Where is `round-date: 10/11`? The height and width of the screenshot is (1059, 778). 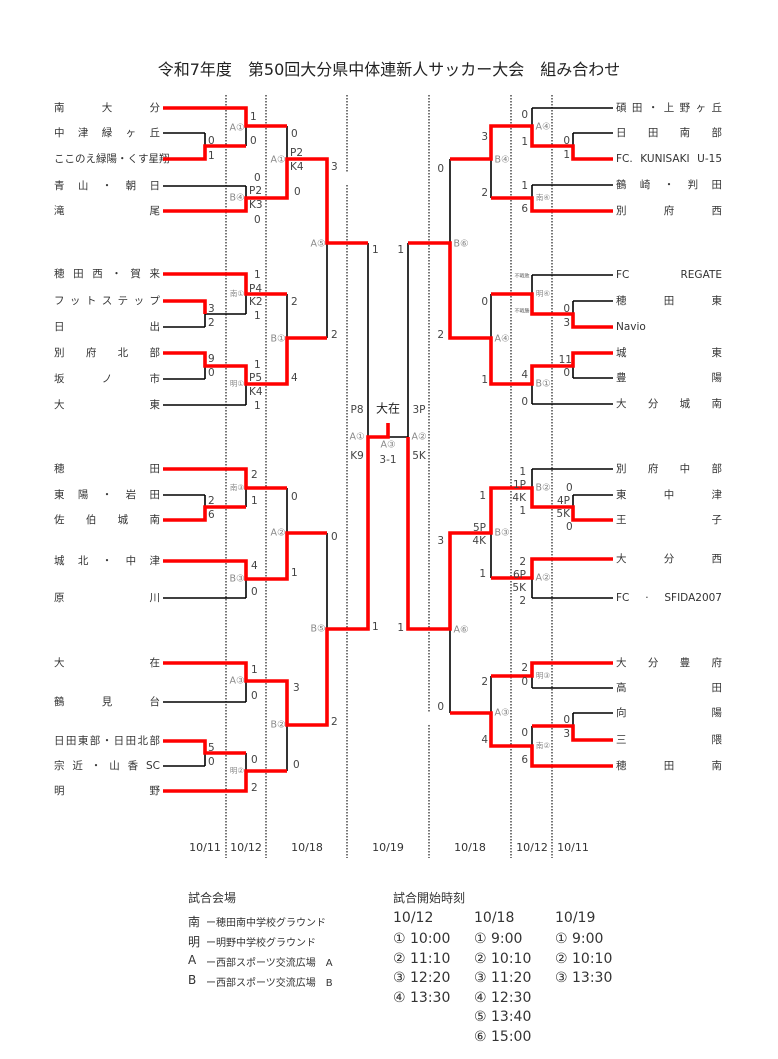 round-date: 10/11 is located at coordinates (573, 847).